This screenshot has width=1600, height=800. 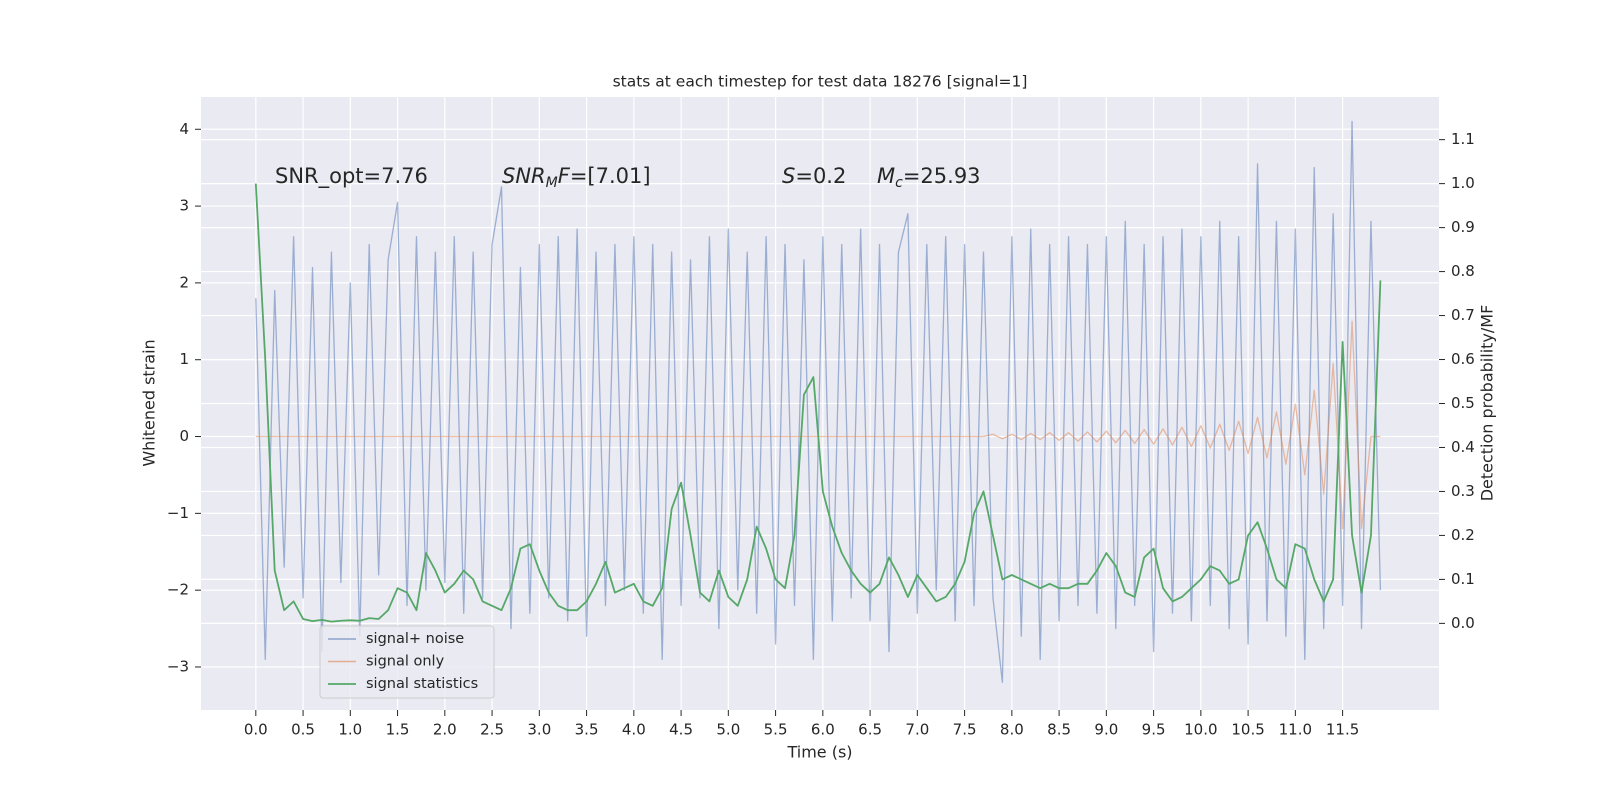 What do you see at coordinates (398, 730) in the screenshot?
I see `x-tick-label: 1.5` at bounding box center [398, 730].